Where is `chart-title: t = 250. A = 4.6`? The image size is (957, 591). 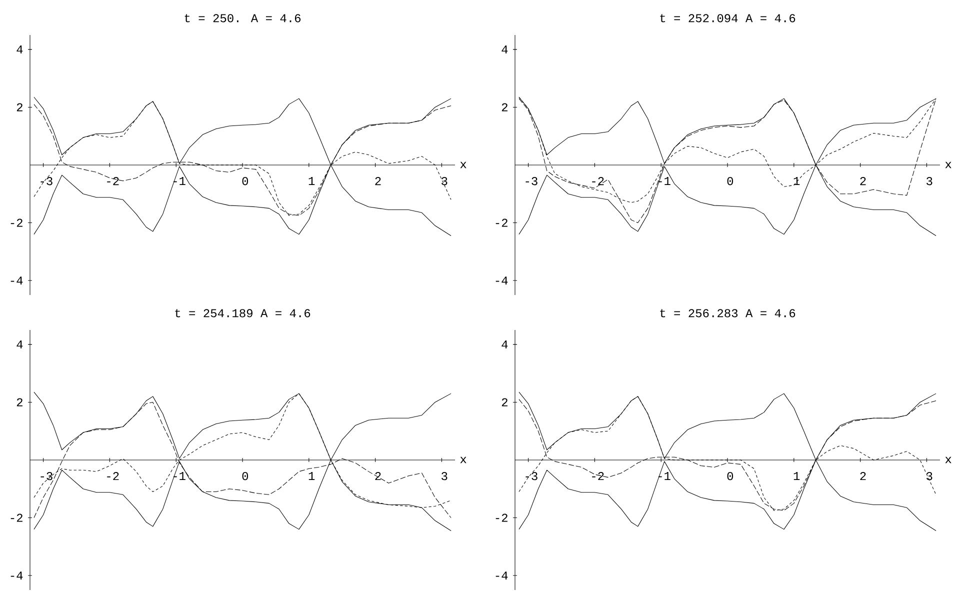 chart-title: t = 250. A = 4.6 is located at coordinates (242, 18).